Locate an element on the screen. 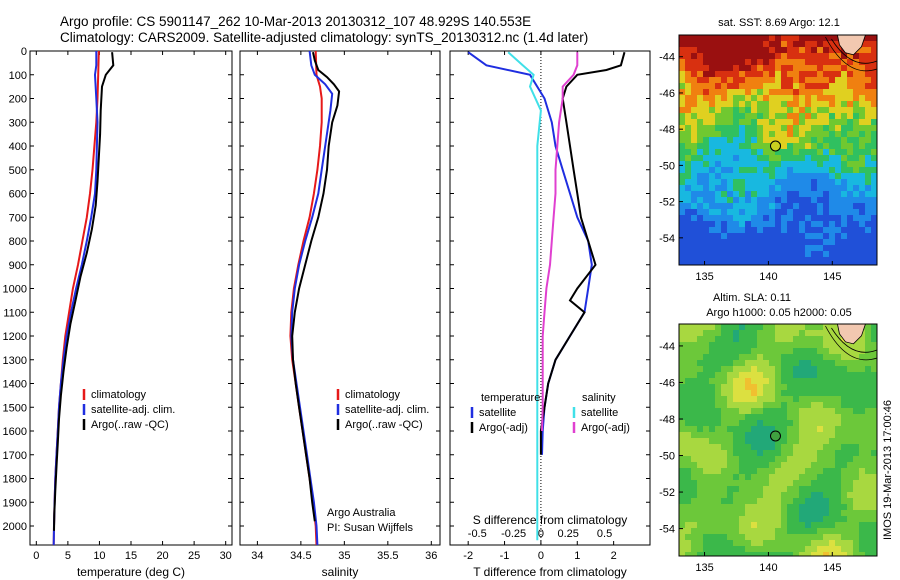 The height and width of the screenshot is (580, 900). x-tick-label: 1 is located at coordinates (577, 556).